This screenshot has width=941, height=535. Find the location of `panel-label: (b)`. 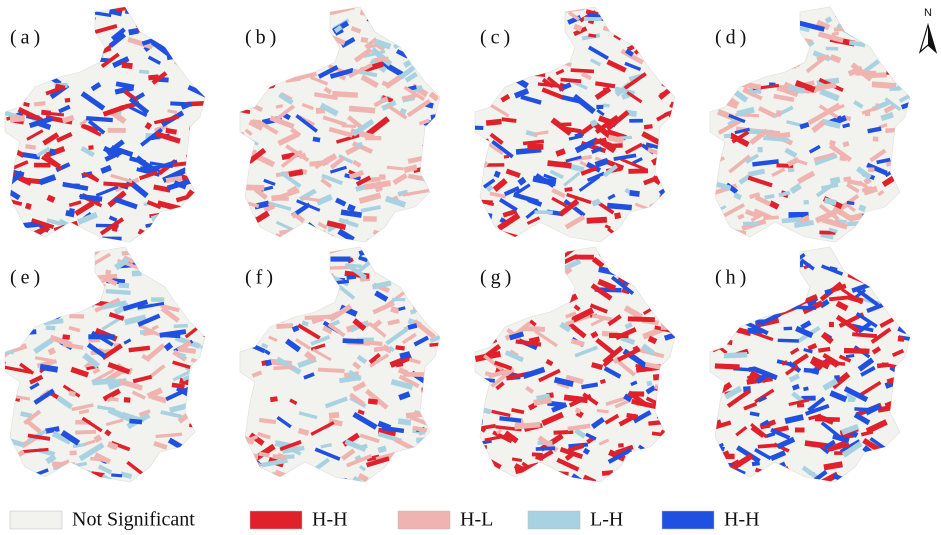

panel-label: (b) is located at coordinates (262, 38).